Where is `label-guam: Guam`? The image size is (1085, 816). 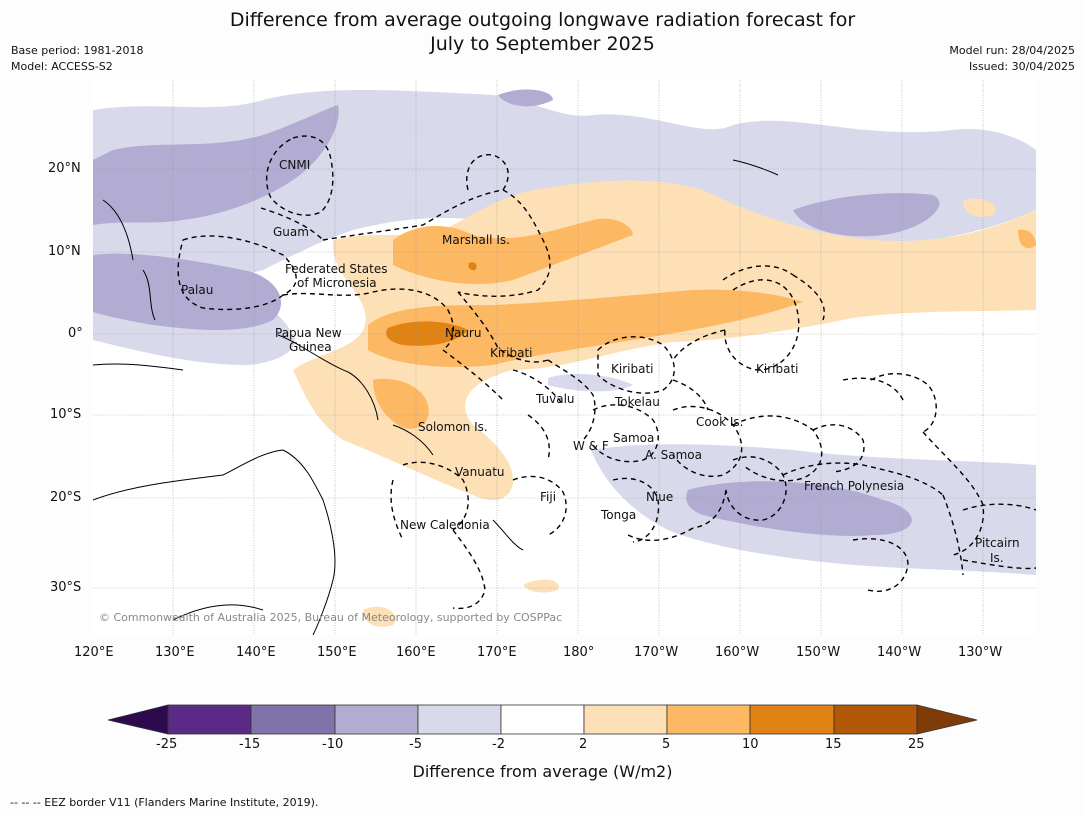
label-guam: Guam is located at coordinates (291, 232).